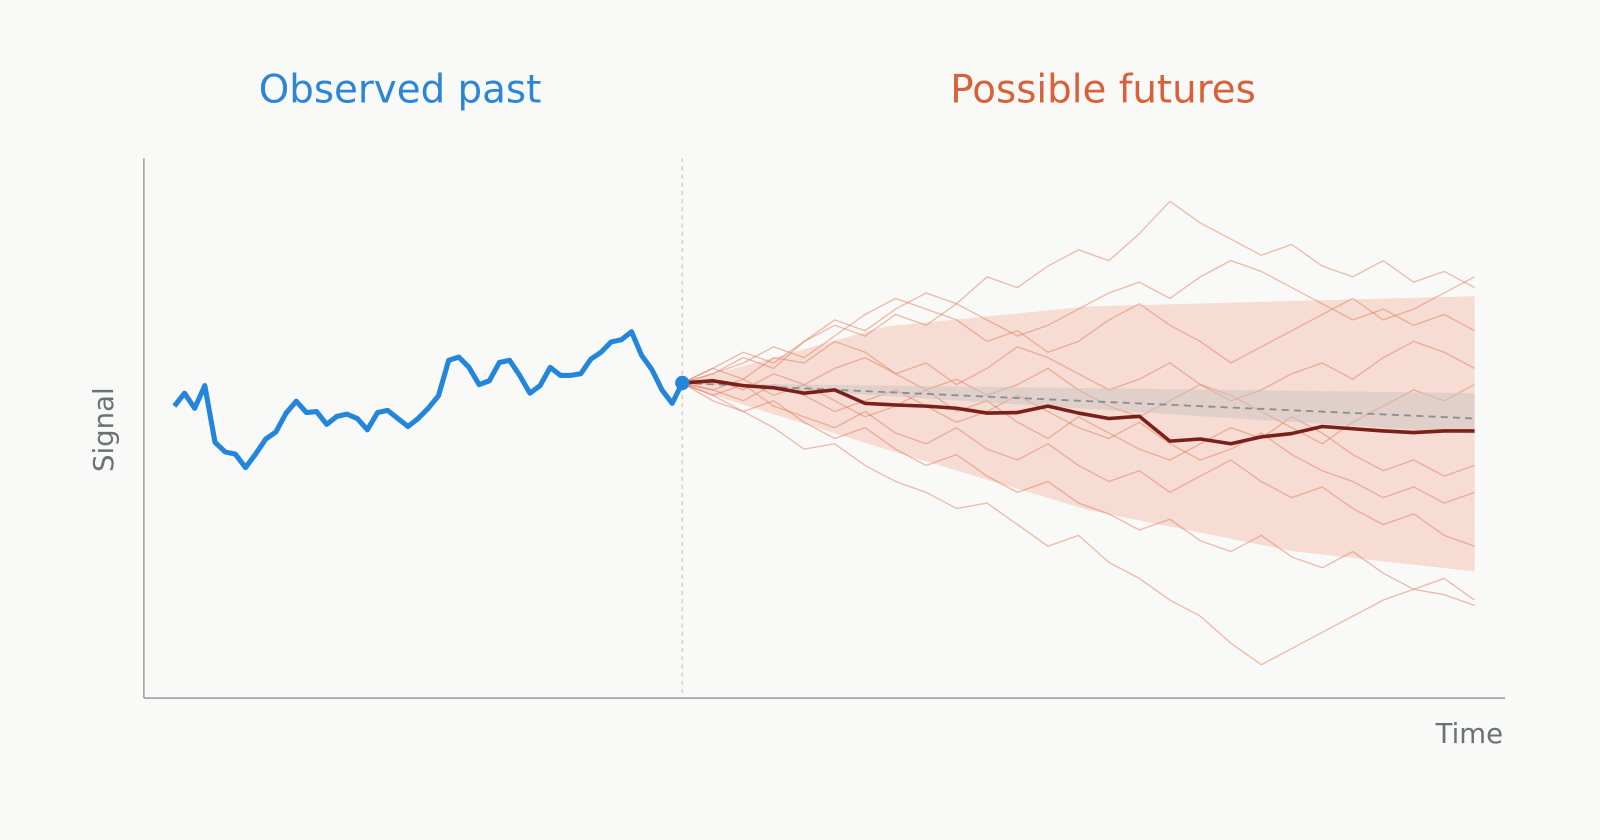 The height and width of the screenshot is (840, 1600). What do you see at coordinates (1078, 401) in the screenshot?
I see `mean-line` at bounding box center [1078, 401].